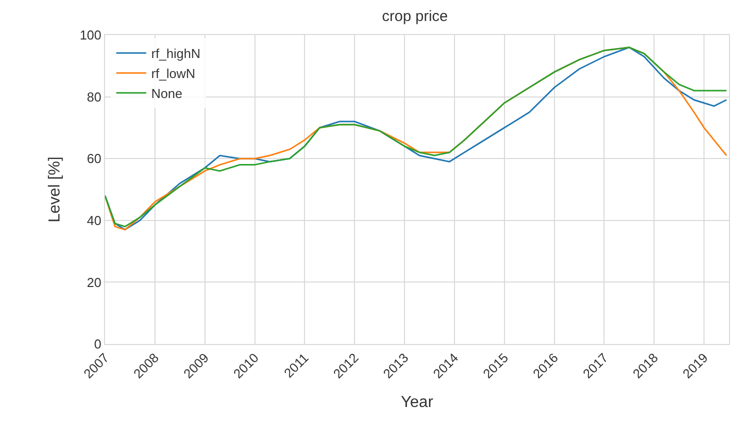 This screenshot has width=741, height=429. Describe the element at coordinates (415, 17) in the screenshot. I see `chart-title: crop price` at that location.